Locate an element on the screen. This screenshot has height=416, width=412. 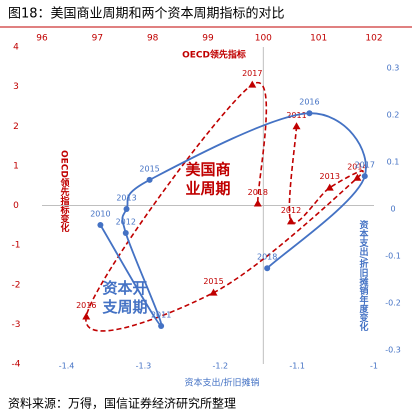
chart-title: 图18：美国商业周期和两个资本周期指标的对比 is located at coordinates (146, 14).